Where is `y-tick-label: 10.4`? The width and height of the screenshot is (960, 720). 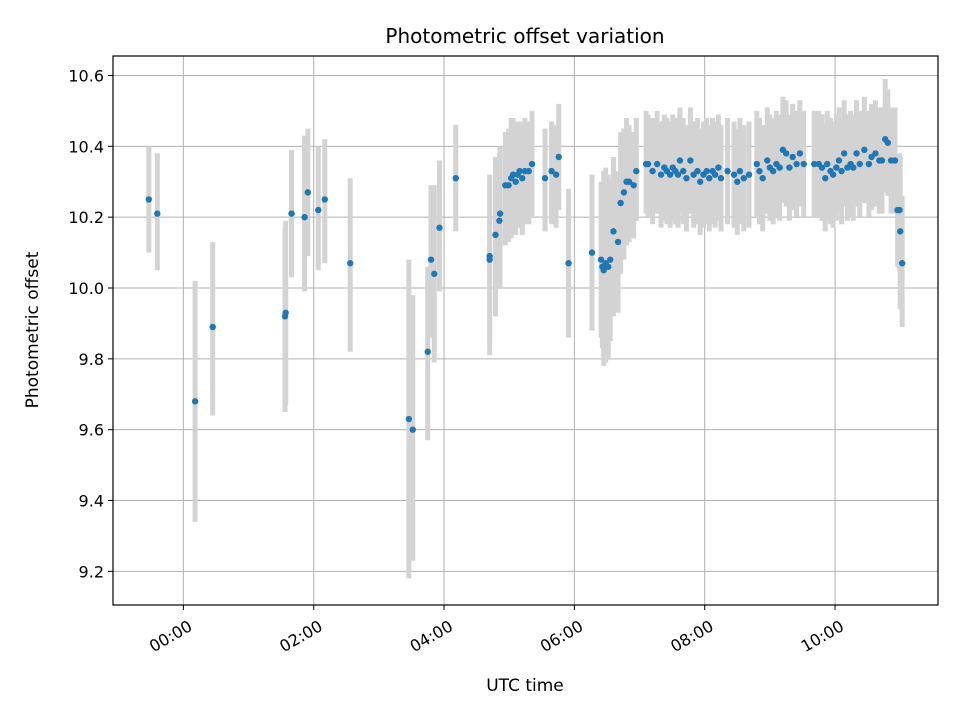
y-tick-label: 10.4 is located at coordinates (86, 146).